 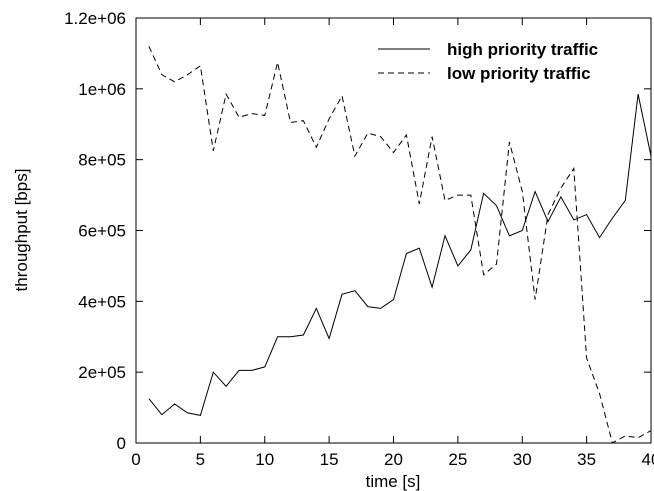 What do you see at coordinates (121, 443) in the screenshot?
I see `y-tick-label: 0` at bounding box center [121, 443].